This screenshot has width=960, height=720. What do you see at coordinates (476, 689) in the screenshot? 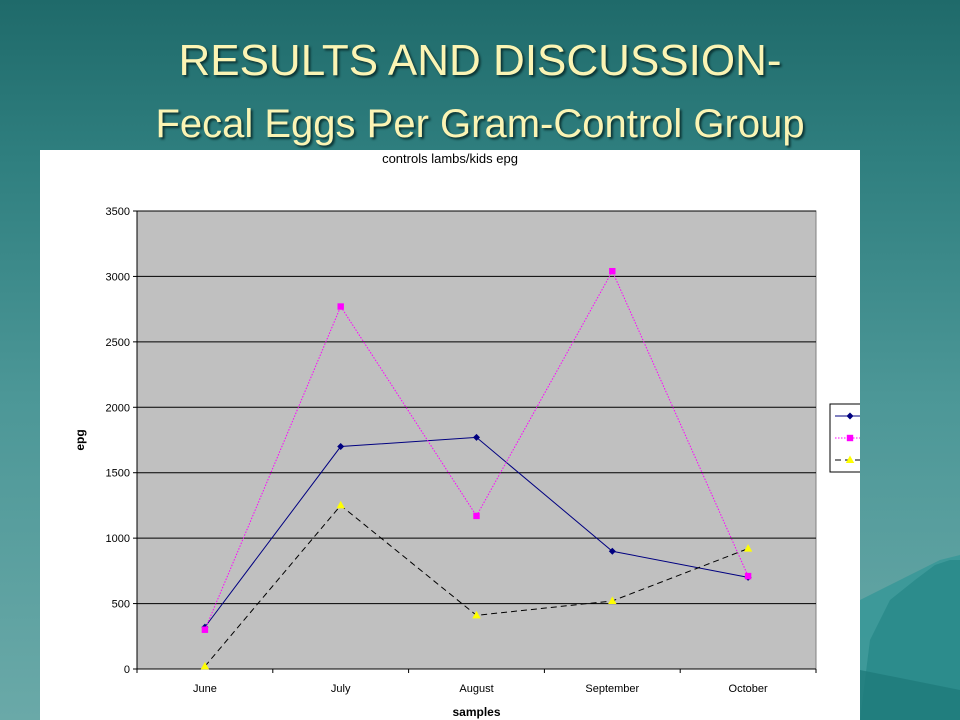
I see `x-tick-label: August` at bounding box center [476, 689].